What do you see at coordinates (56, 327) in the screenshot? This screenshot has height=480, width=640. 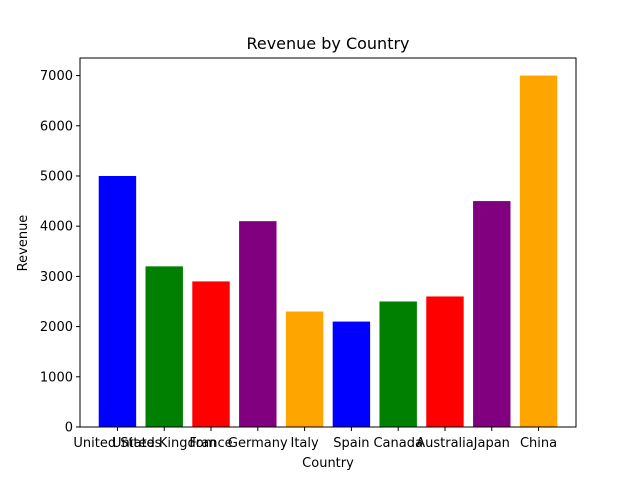 I see `y-tick-label: 2000` at bounding box center [56, 327].